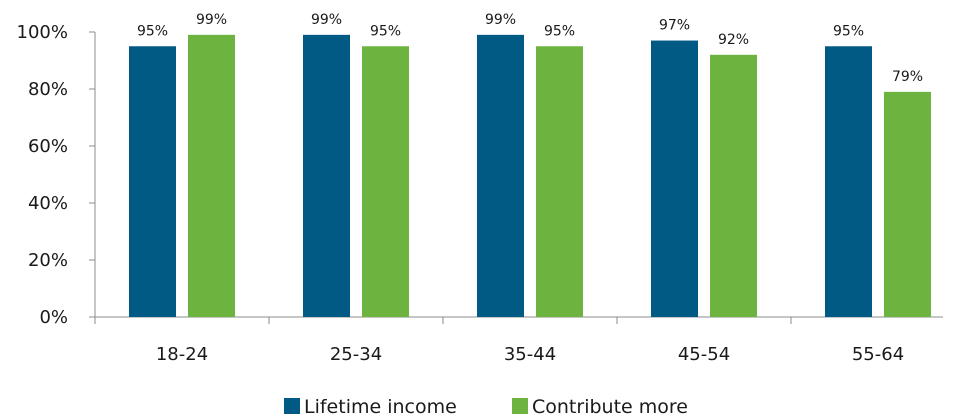  I want to click on data-labels: 95% 99% 99% 95% 99% 95% 97% 92% 95% 79%, so click(530, 48).